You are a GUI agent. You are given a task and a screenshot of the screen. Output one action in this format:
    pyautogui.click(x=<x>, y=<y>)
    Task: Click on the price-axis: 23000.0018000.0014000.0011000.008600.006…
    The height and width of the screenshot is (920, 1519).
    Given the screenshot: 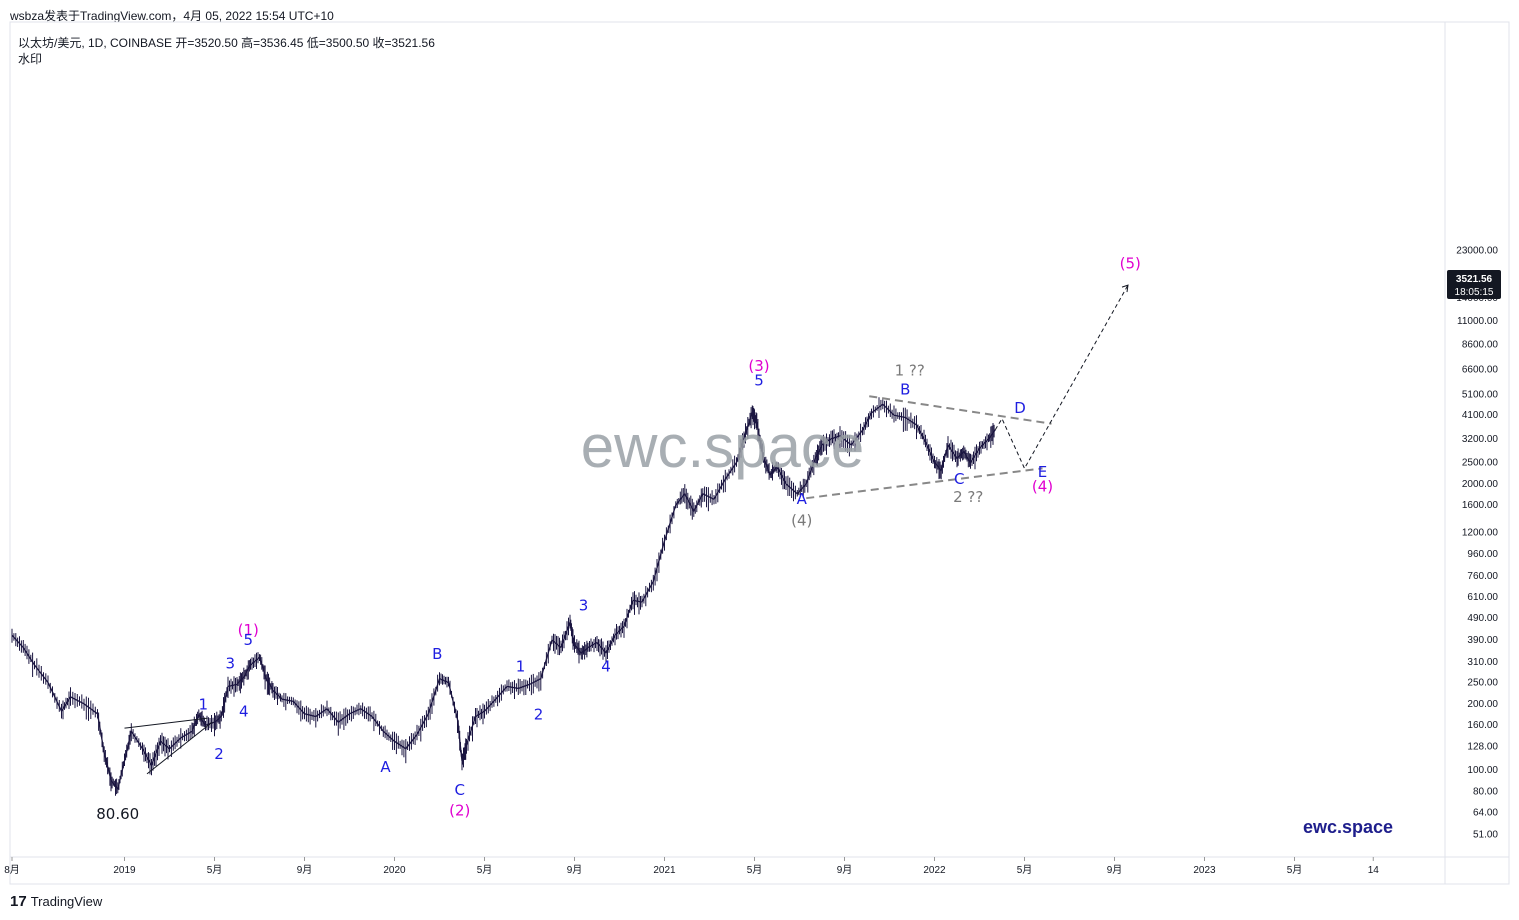 What is the action you would take?
    pyautogui.click(x=1477, y=542)
    